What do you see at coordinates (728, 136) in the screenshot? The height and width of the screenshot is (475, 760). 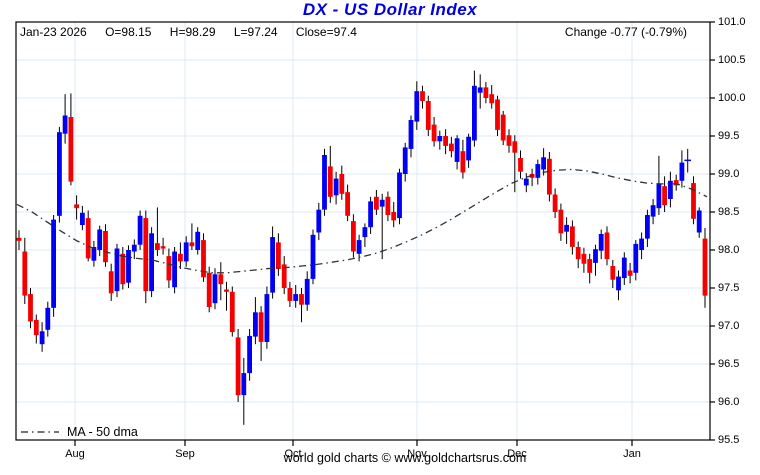 I see `y-tick-label: 99.5` at bounding box center [728, 136].